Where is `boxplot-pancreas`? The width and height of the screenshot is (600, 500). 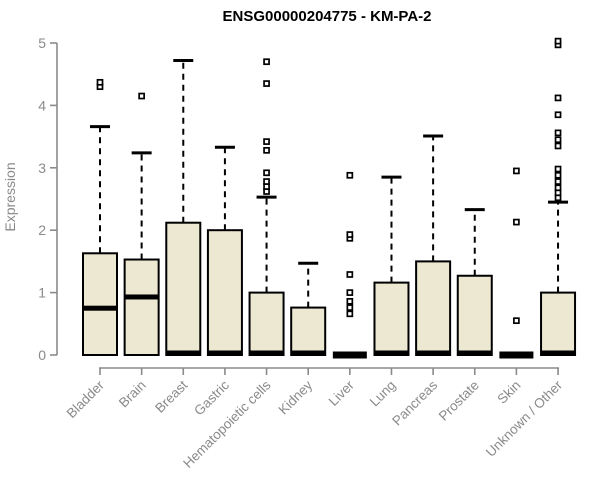 boxplot-pancreas is located at coordinates (433, 245).